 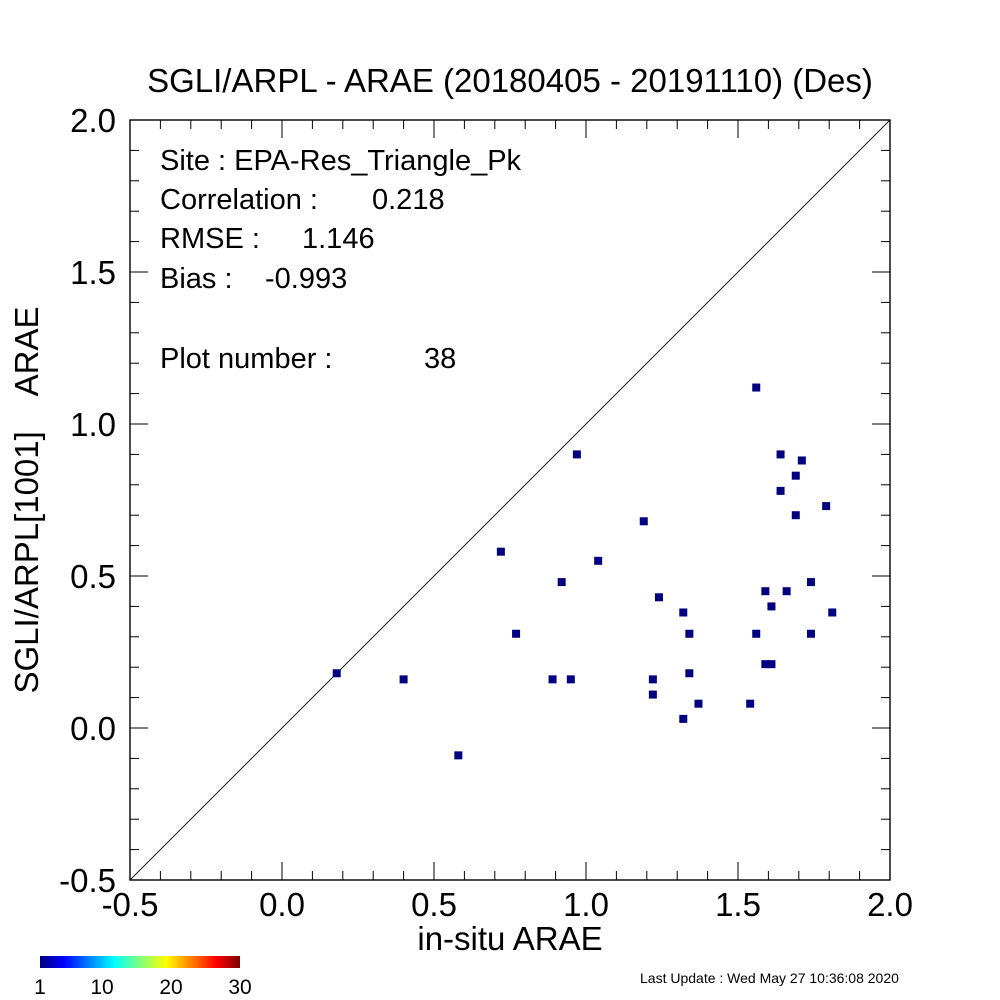 What do you see at coordinates (93, 576) in the screenshot?
I see `y-tick-label: 0.5` at bounding box center [93, 576].